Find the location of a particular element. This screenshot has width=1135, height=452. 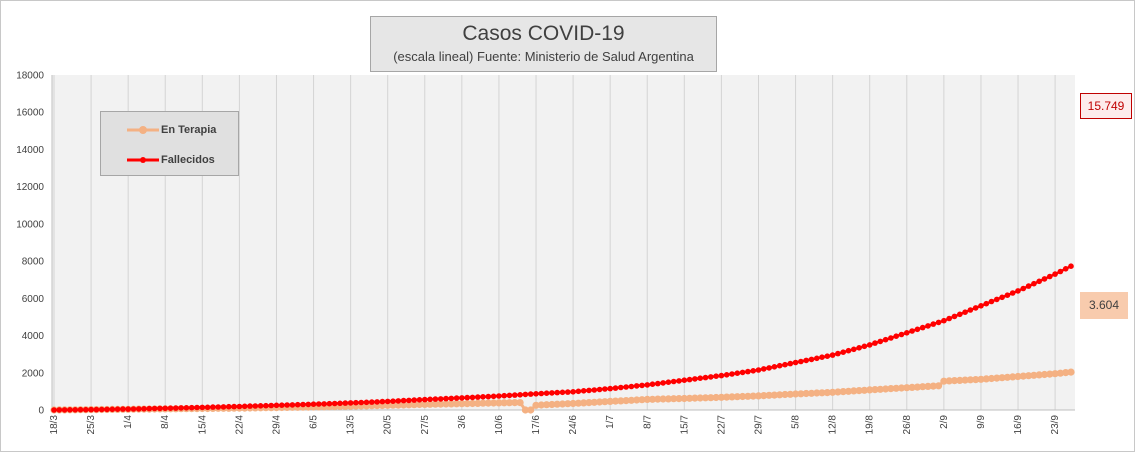

x-tick-label-1/7: 1/7 is located at coordinates (610, 422).